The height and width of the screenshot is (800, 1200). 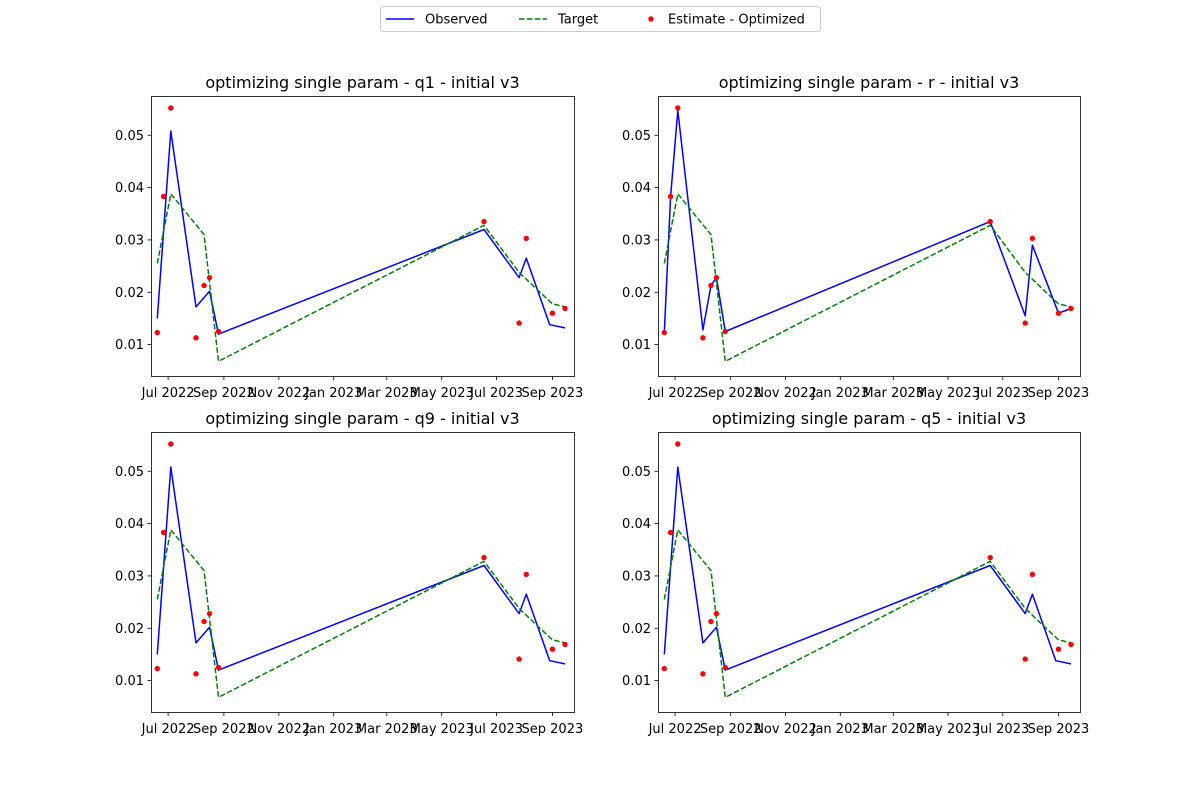 I want to click on legend-frame, so click(x=600, y=19).